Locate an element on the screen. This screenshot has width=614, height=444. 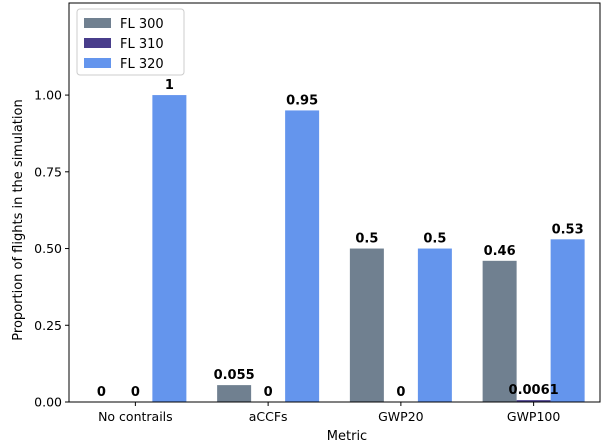
legend-label-2: FL 320 is located at coordinates (142, 64).